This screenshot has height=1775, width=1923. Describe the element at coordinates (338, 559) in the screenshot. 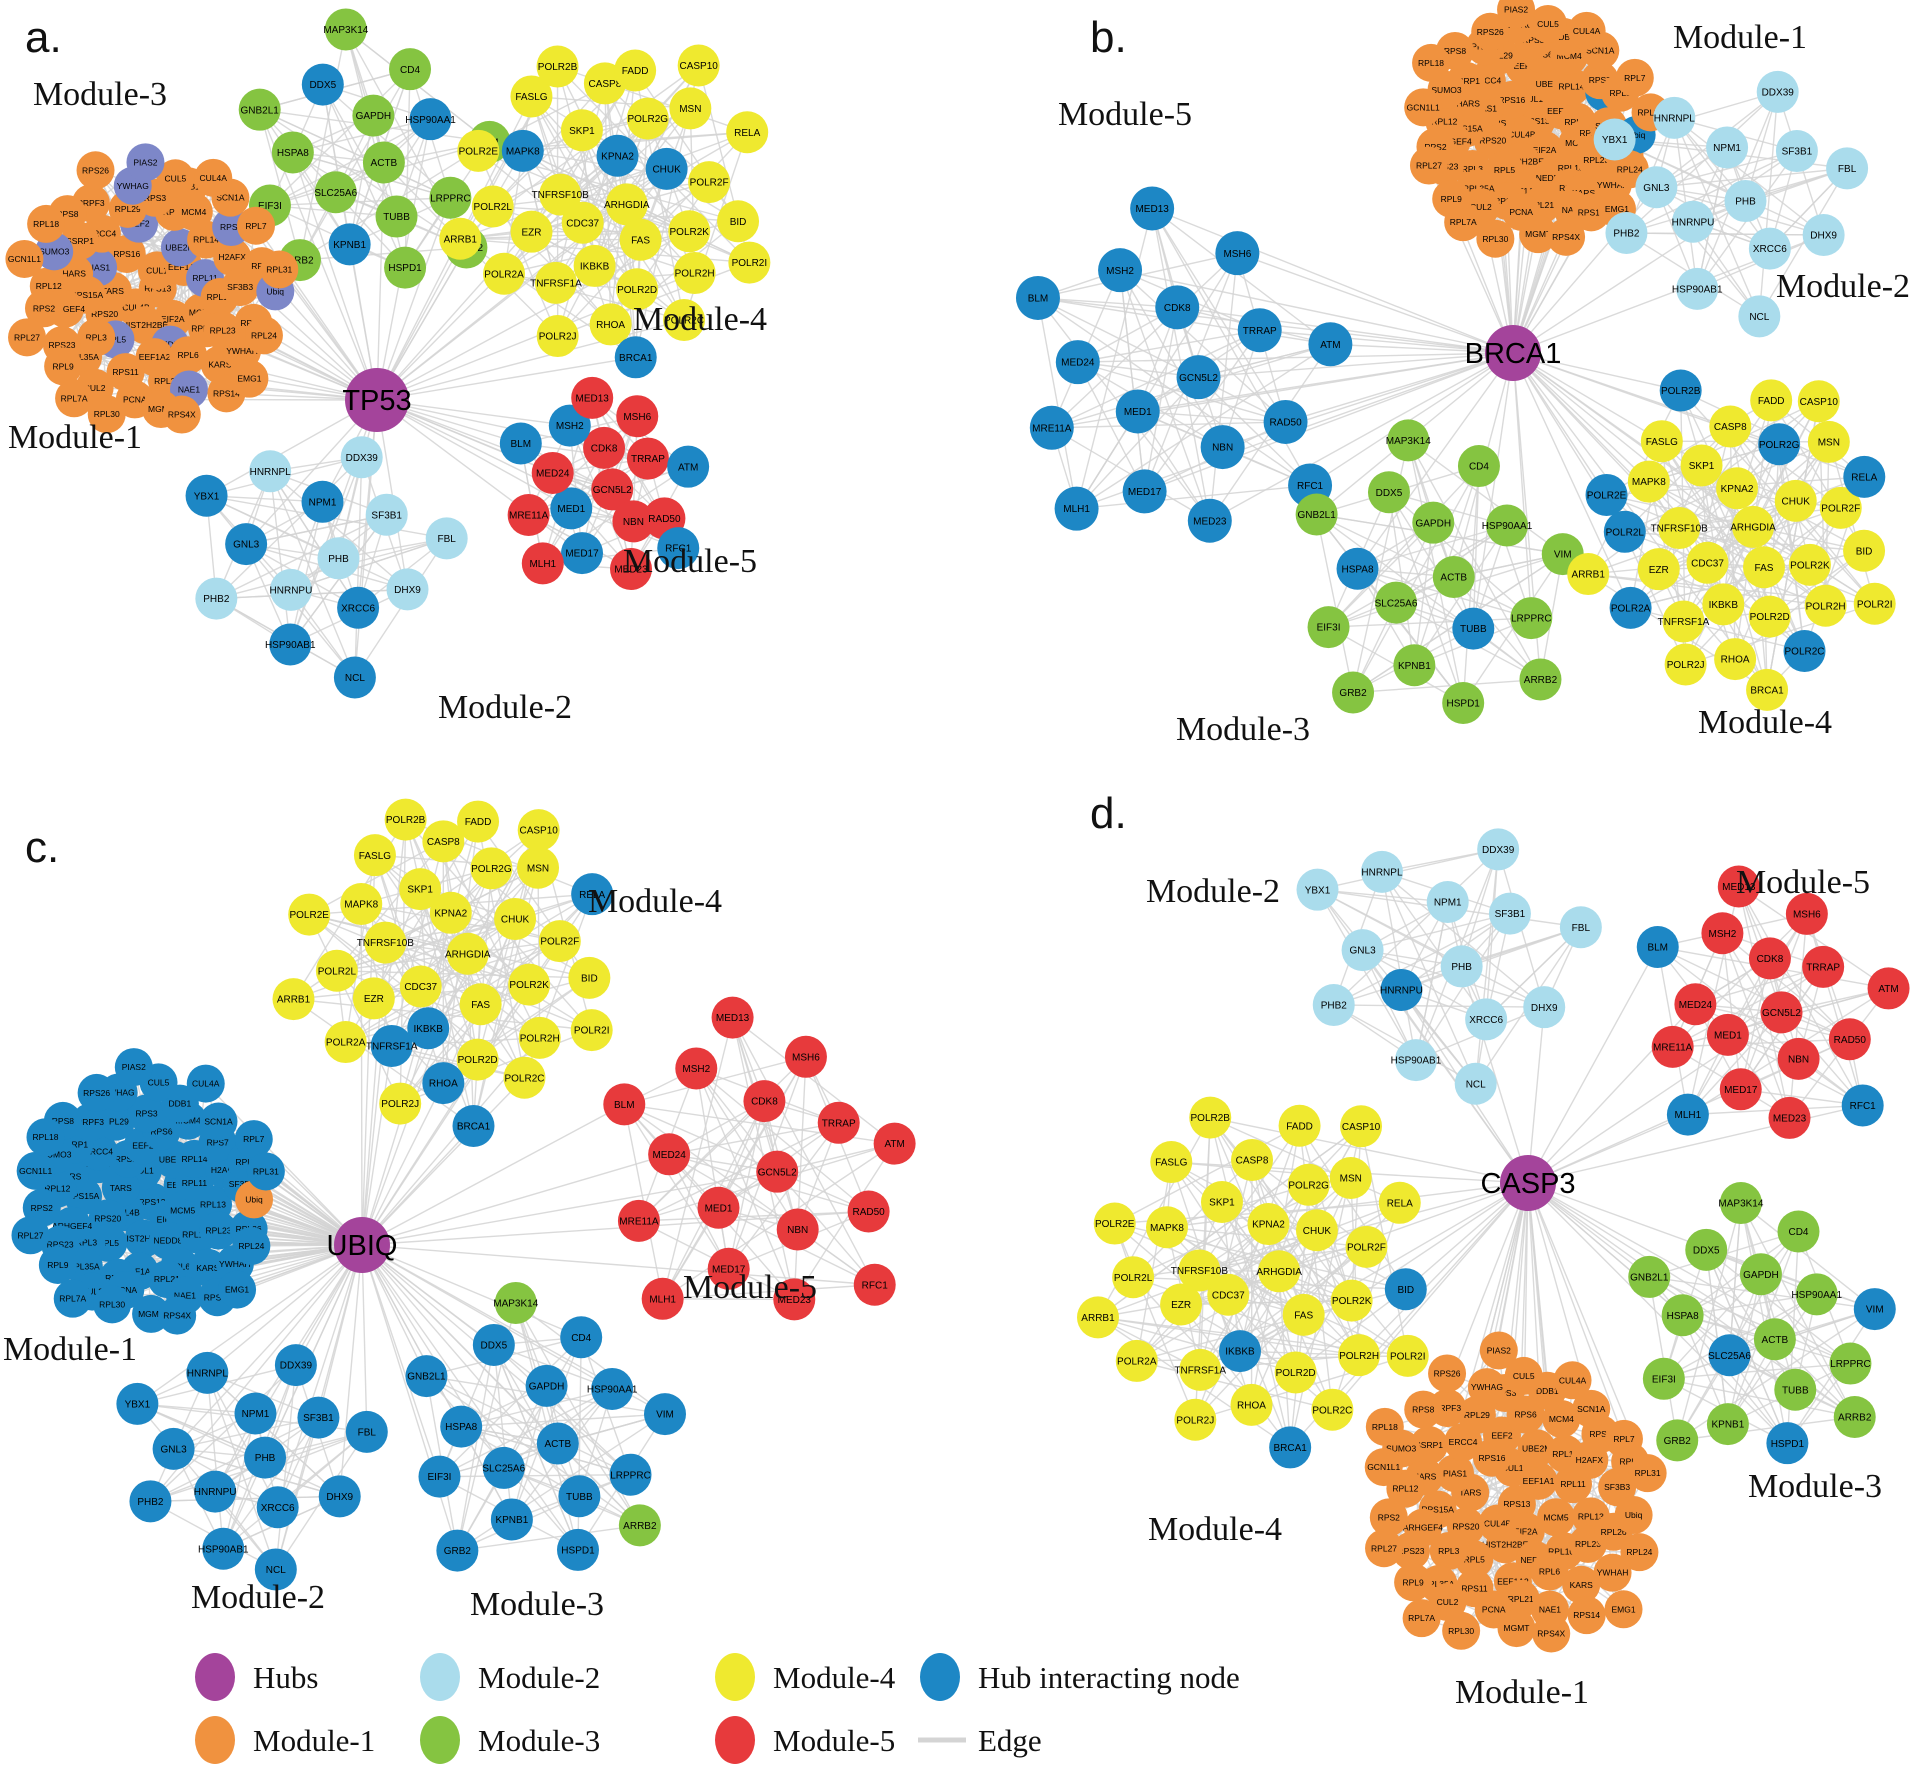

I see `node-label: PHB` at that location.